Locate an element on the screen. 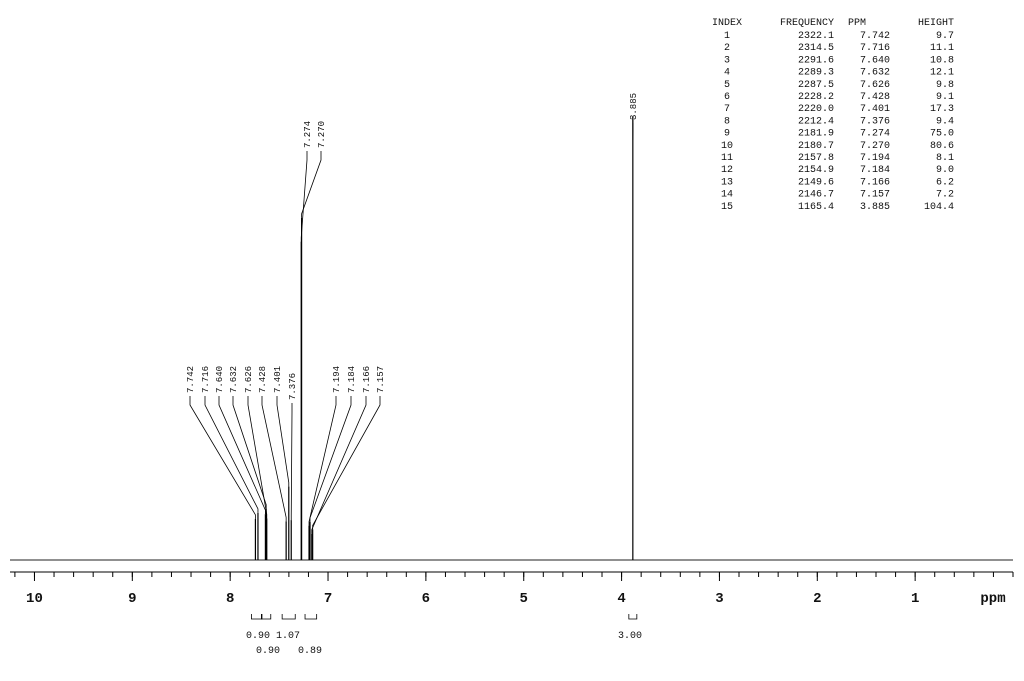  peak-label: 7.270 is located at coordinates (322, 134).